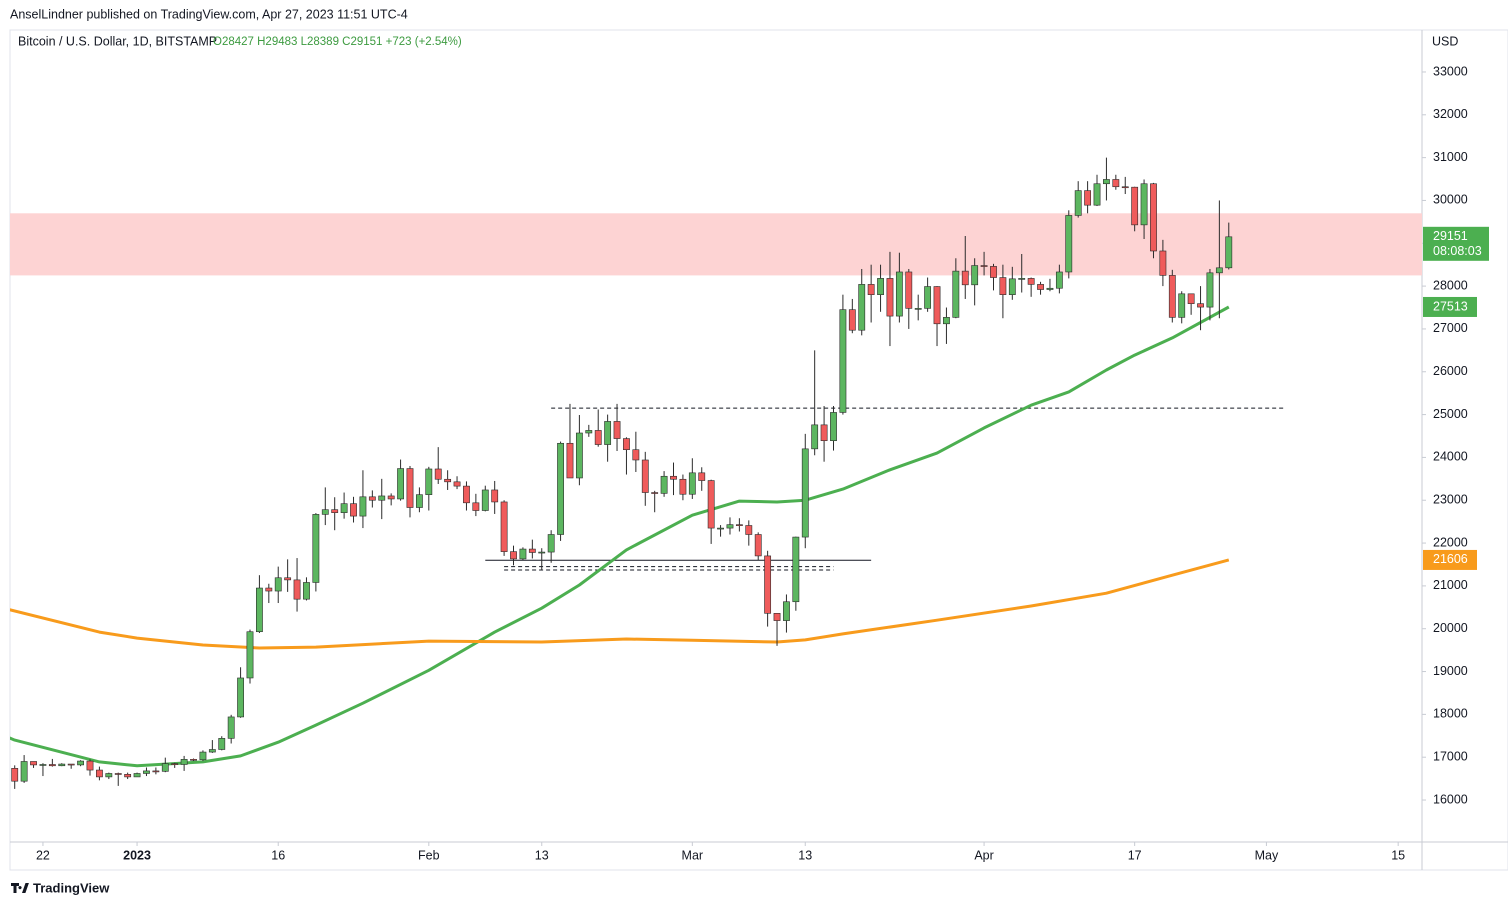 The width and height of the screenshot is (1508, 907). What do you see at coordinates (137, 855) in the screenshot?
I see `x-tick-label: 2023` at bounding box center [137, 855].